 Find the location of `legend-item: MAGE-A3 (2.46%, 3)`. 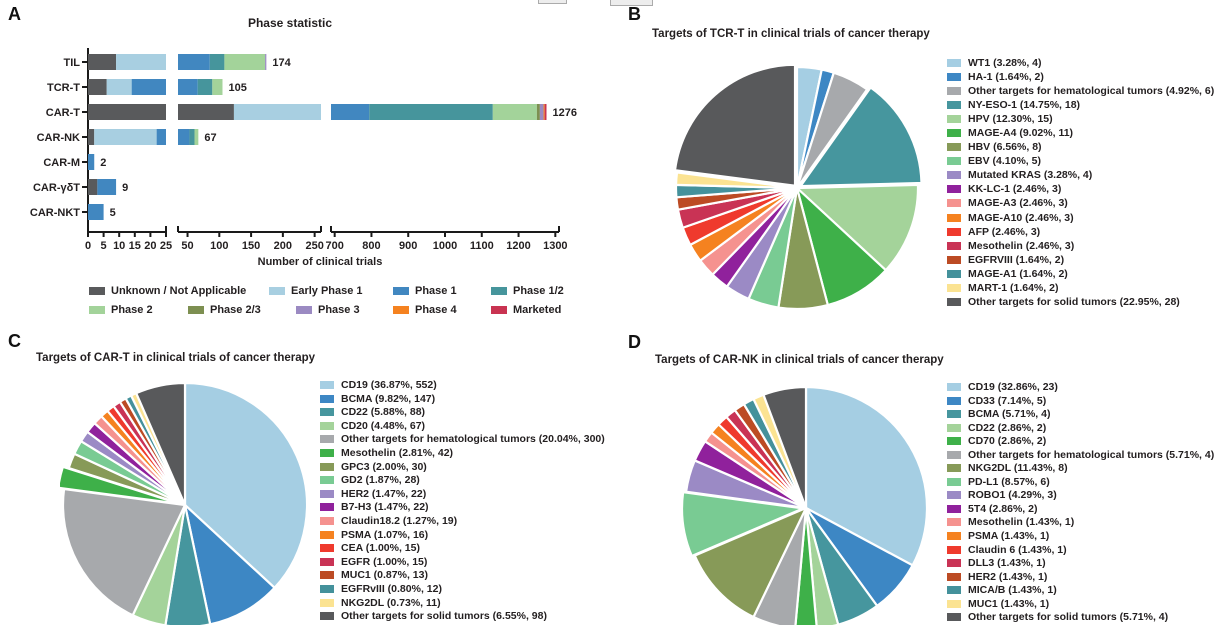

legend-item: MAGE-A3 (2.46%, 3) is located at coordinates (1080, 204).